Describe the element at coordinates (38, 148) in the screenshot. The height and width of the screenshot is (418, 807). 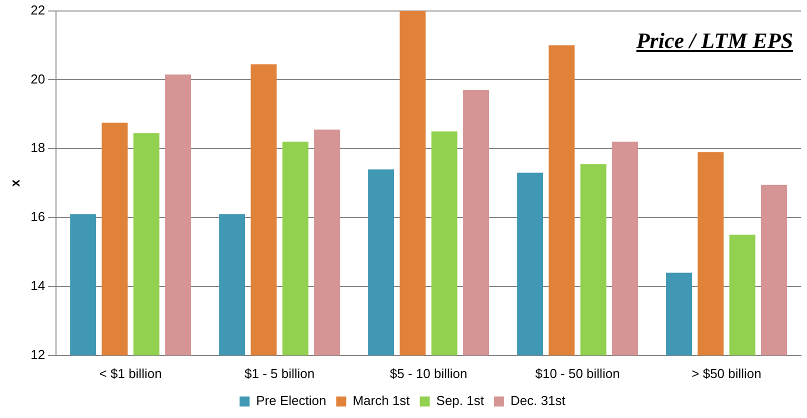
I see `y-tick-label: 18` at that location.